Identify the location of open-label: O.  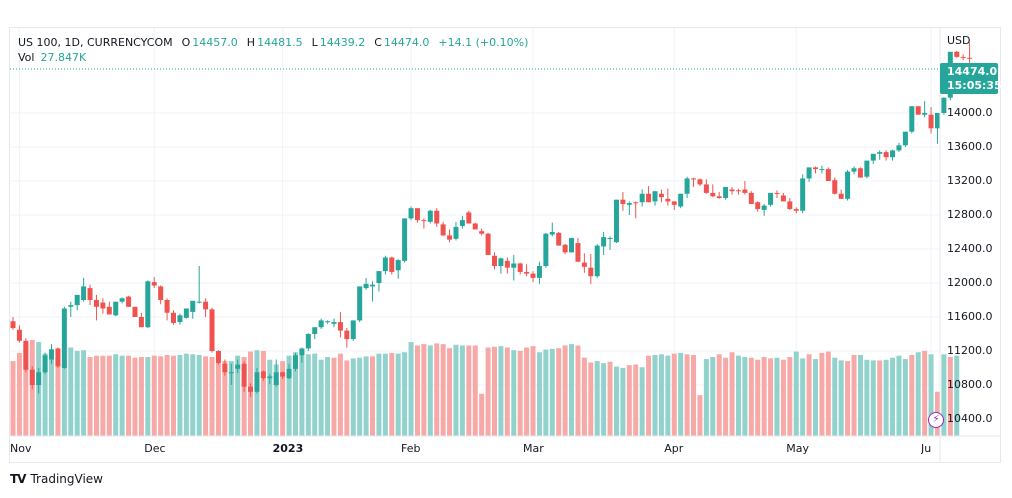
(186, 42).